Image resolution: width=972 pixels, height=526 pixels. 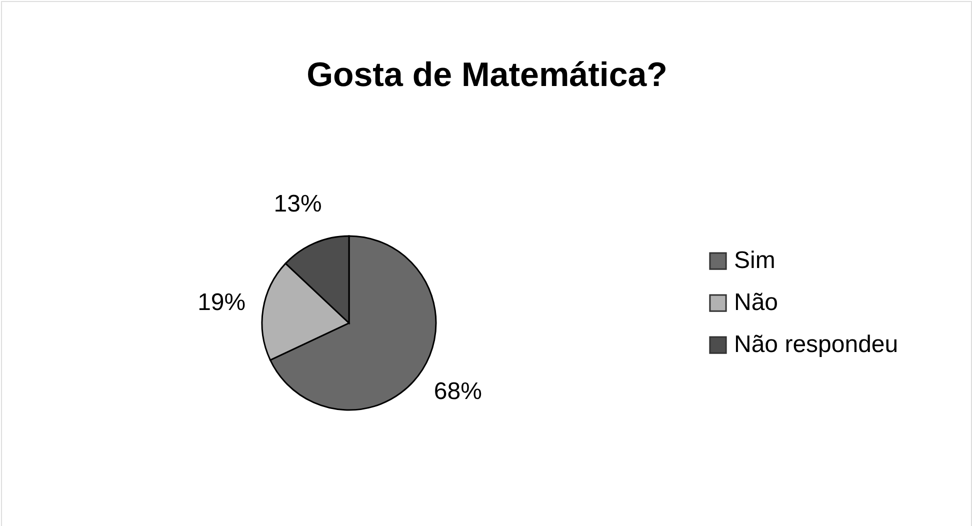 I want to click on data-label: 68%, so click(x=458, y=392).